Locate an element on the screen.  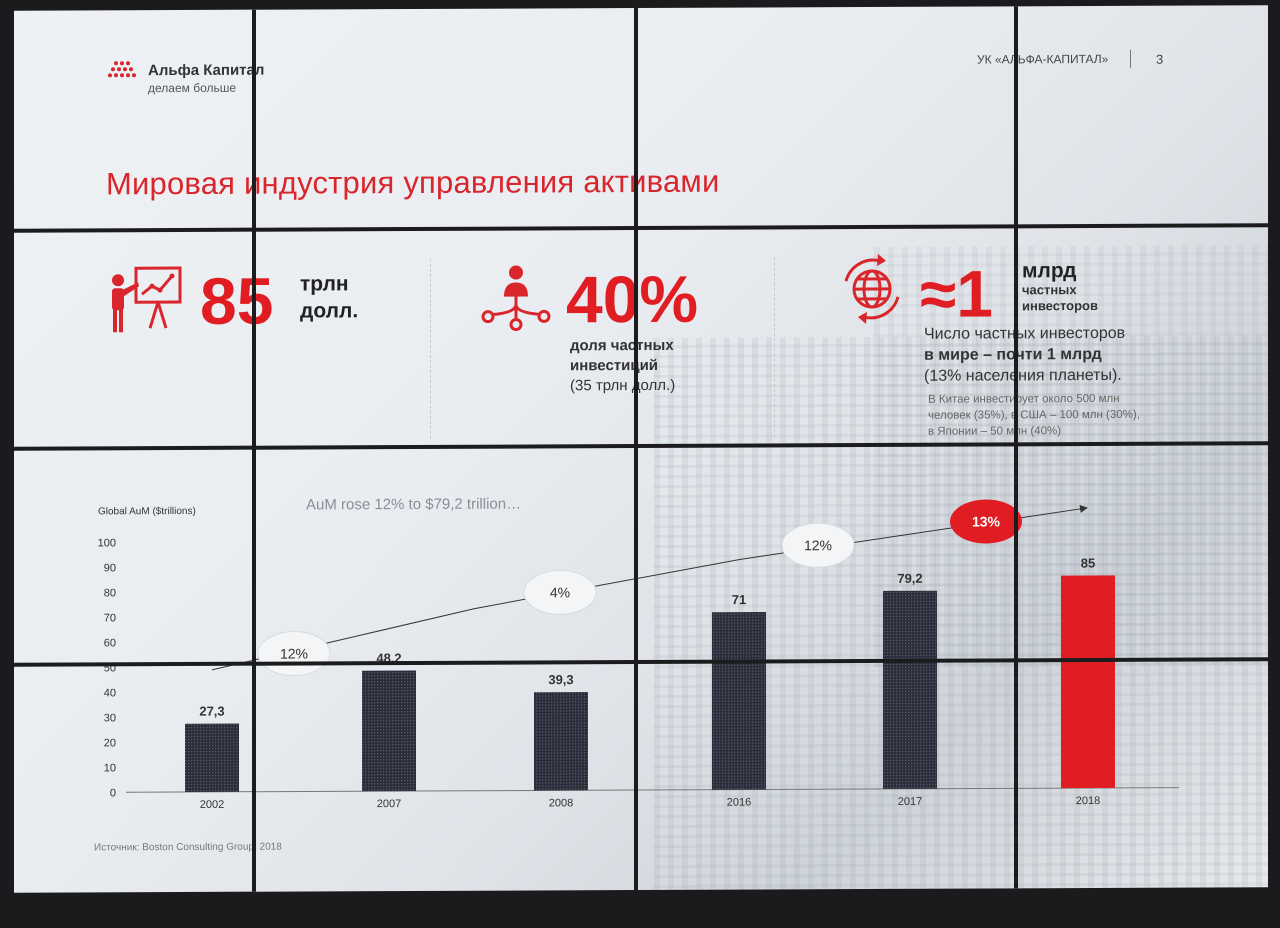
y-tick-label: 90 is located at coordinates (110, 568).